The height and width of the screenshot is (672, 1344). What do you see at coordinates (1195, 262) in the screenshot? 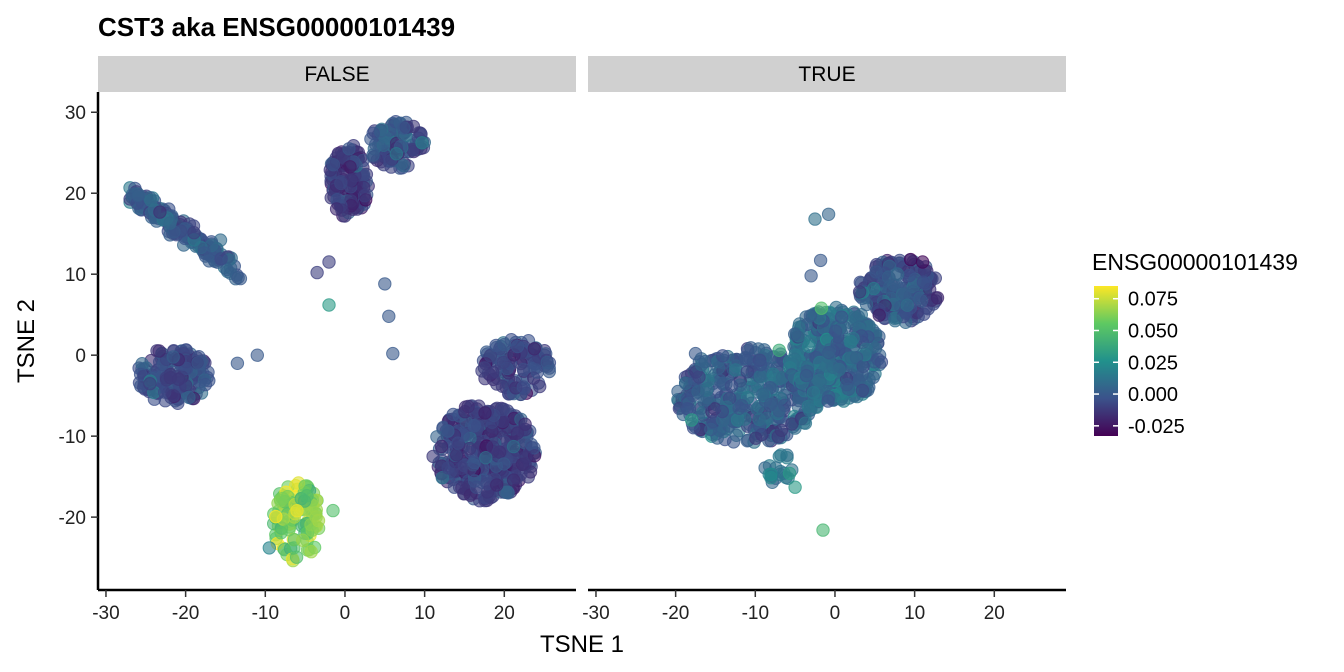
I see `legend-title: ENSG00000101439` at bounding box center [1195, 262].